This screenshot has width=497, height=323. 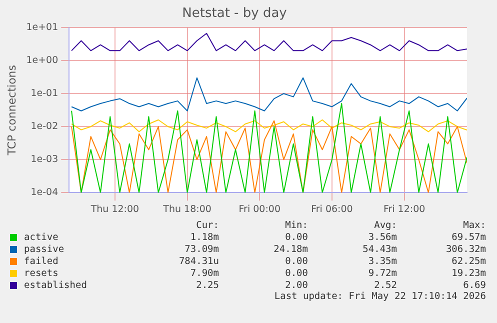 What do you see at coordinates (468, 237) in the screenshot?
I see `text: 69.57m` at bounding box center [468, 237].